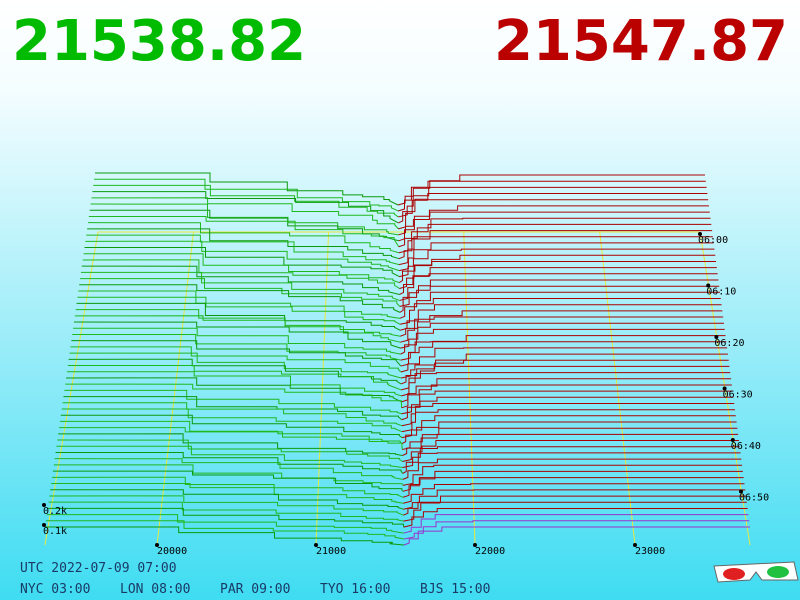 This screenshot has width=800, height=600. What do you see at coordinates (641, 41) in the screenshot?
I see `ask-price: 21547.87` at bounding box center [641, 41].